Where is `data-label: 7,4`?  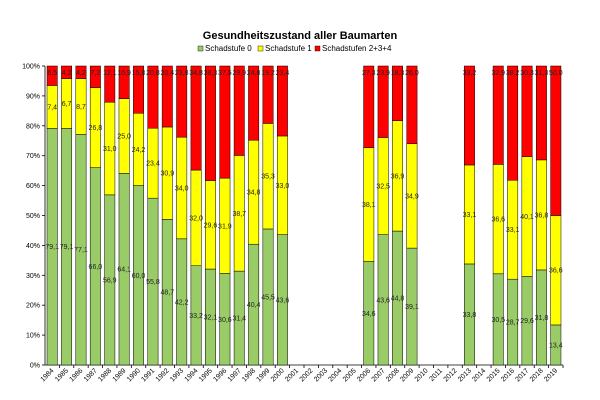 data-label: 7,4 is located at coordinates (52, 107).